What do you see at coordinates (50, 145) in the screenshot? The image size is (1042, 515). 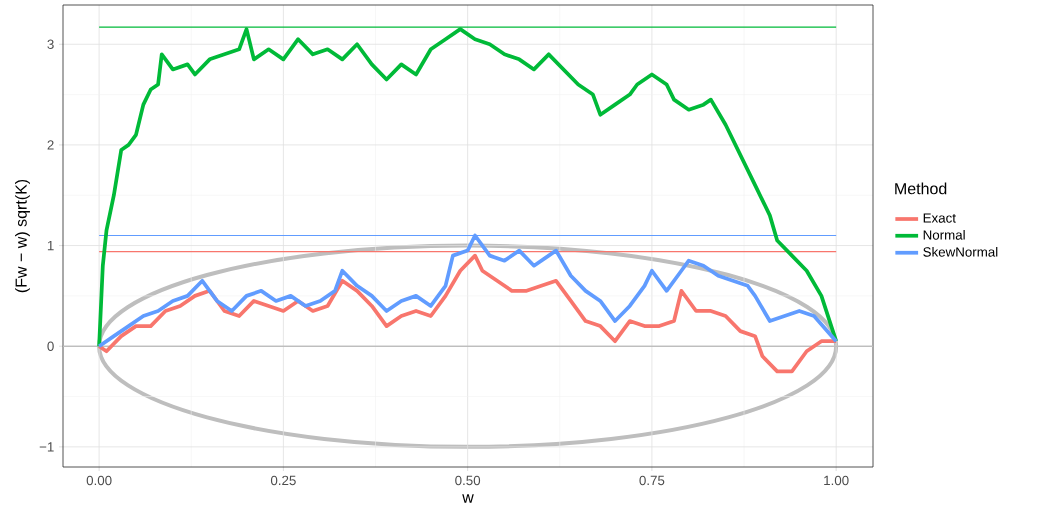 I see `y-tick-label: 2` at bounding box center [50, 145].